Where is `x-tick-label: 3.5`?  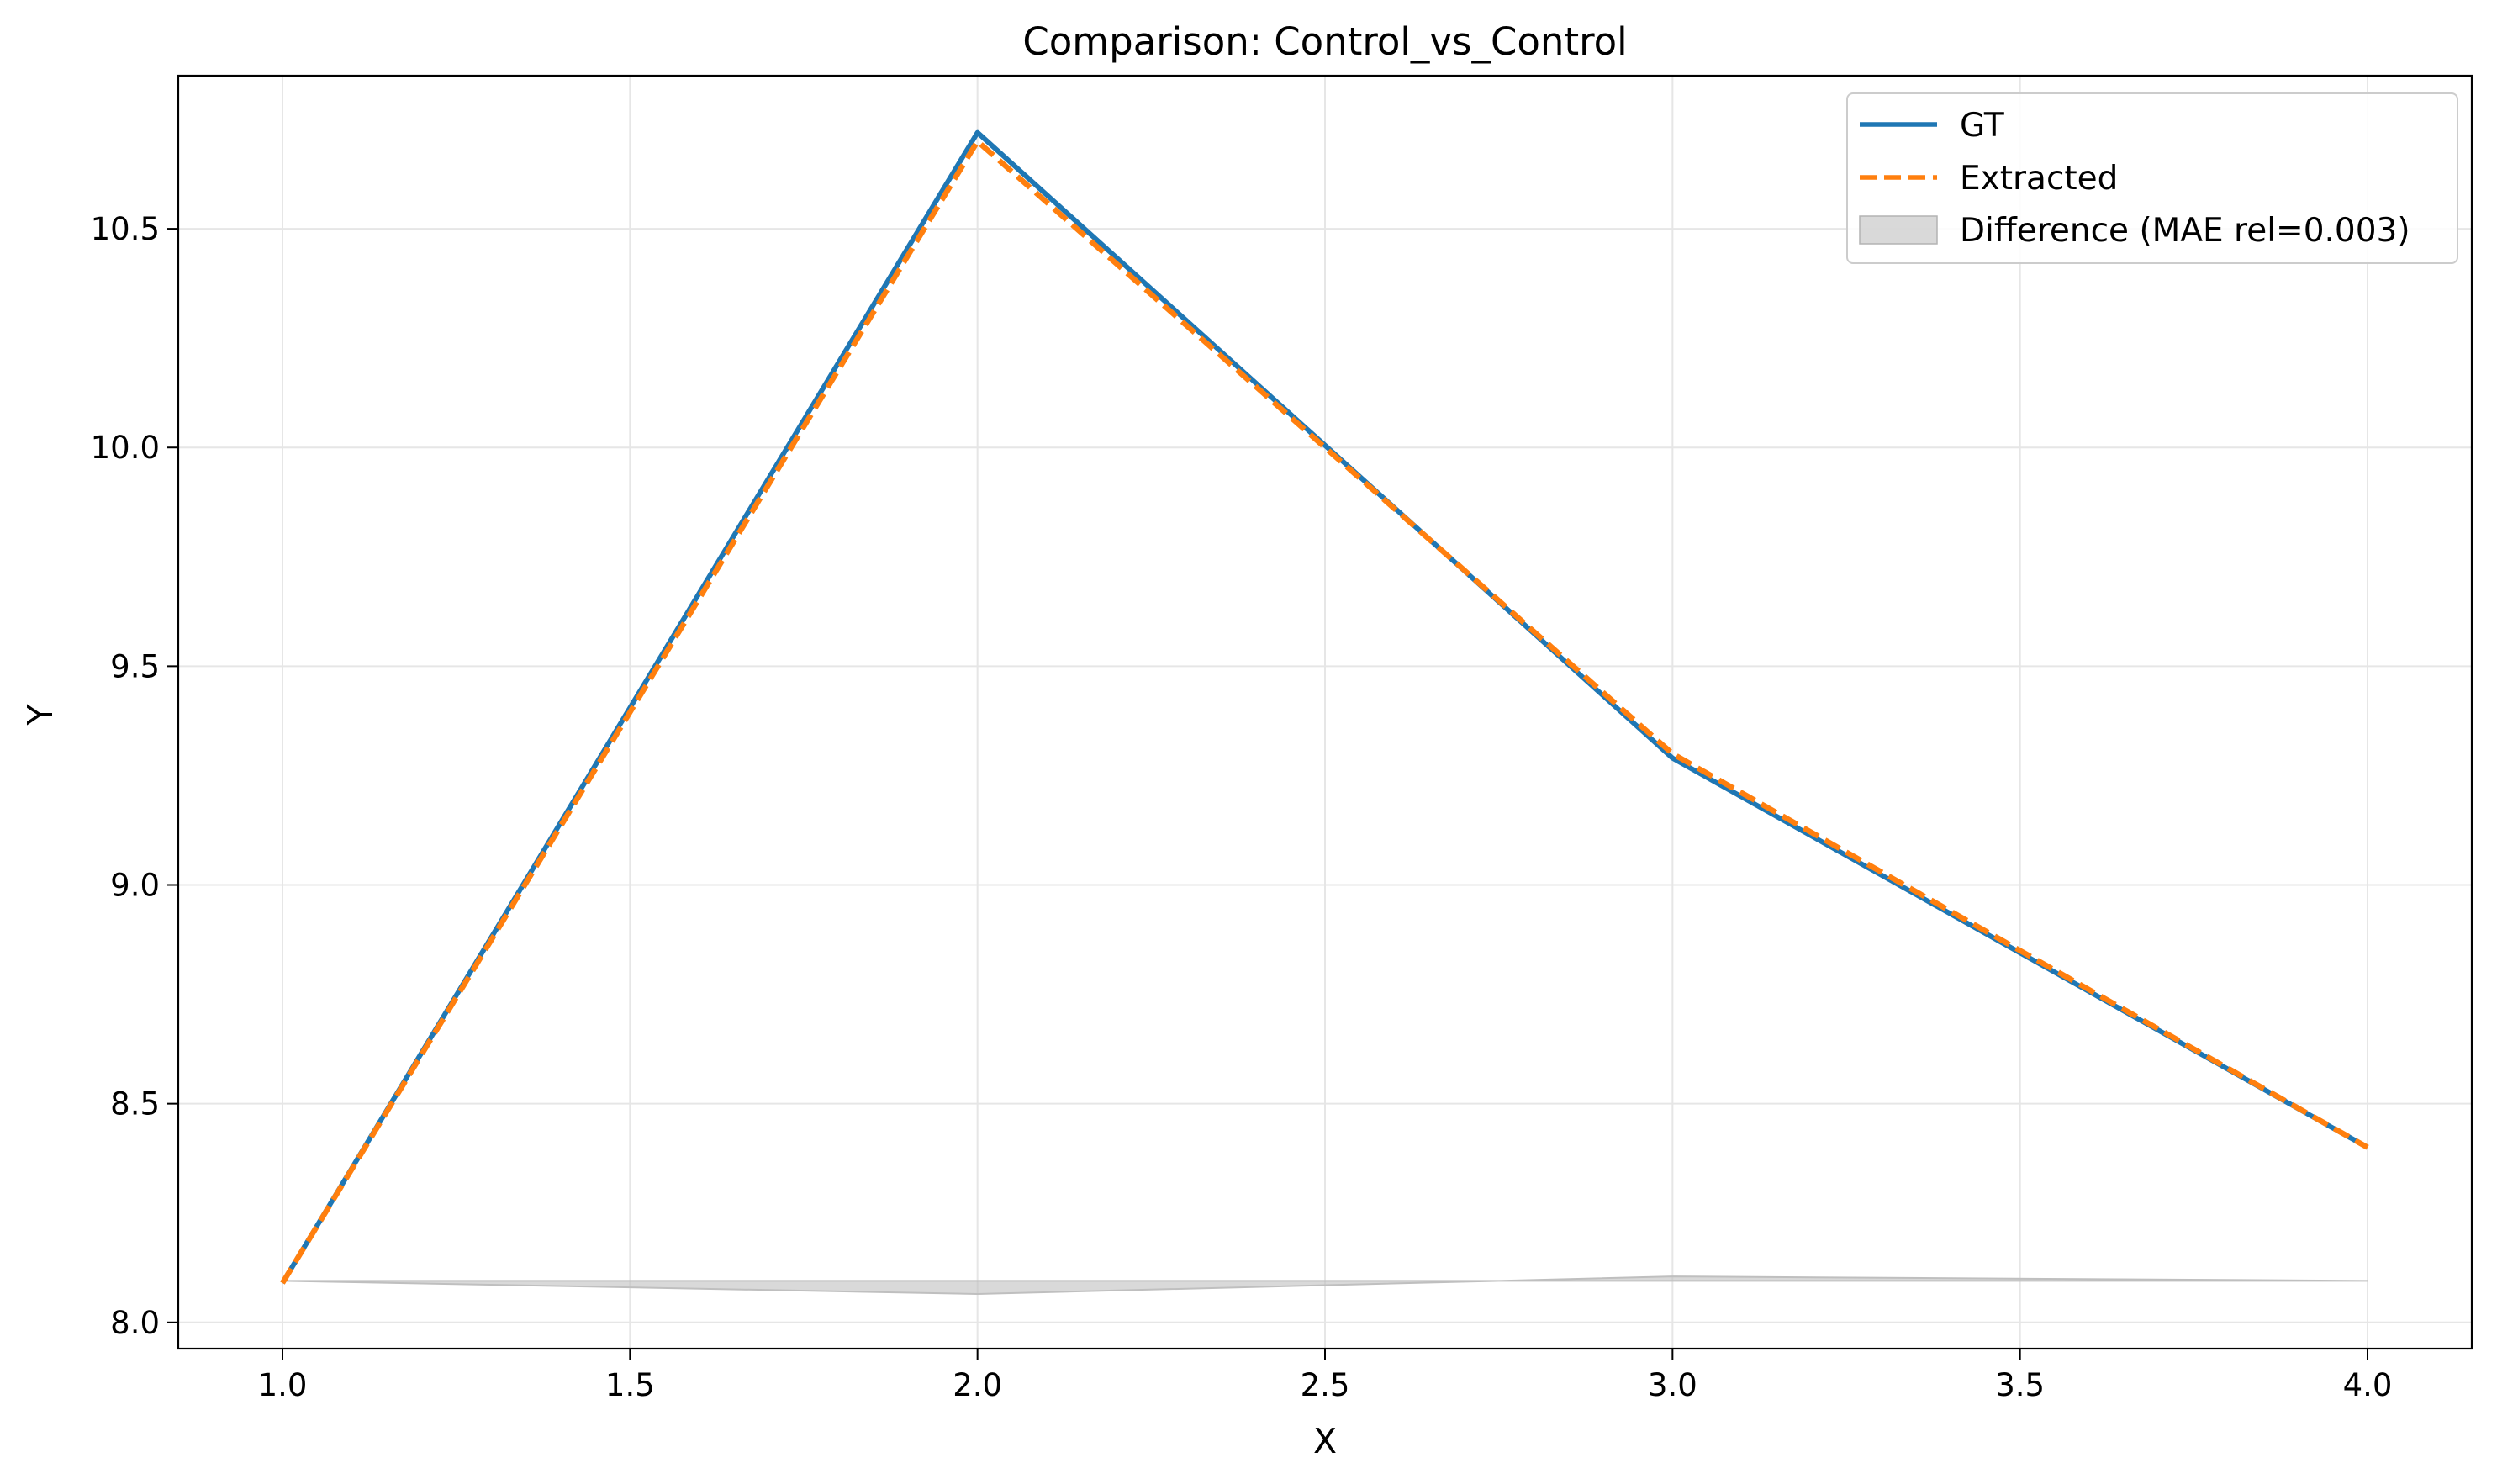
x-tick-label: 3.5 is located at coordinates (2020, 1385).